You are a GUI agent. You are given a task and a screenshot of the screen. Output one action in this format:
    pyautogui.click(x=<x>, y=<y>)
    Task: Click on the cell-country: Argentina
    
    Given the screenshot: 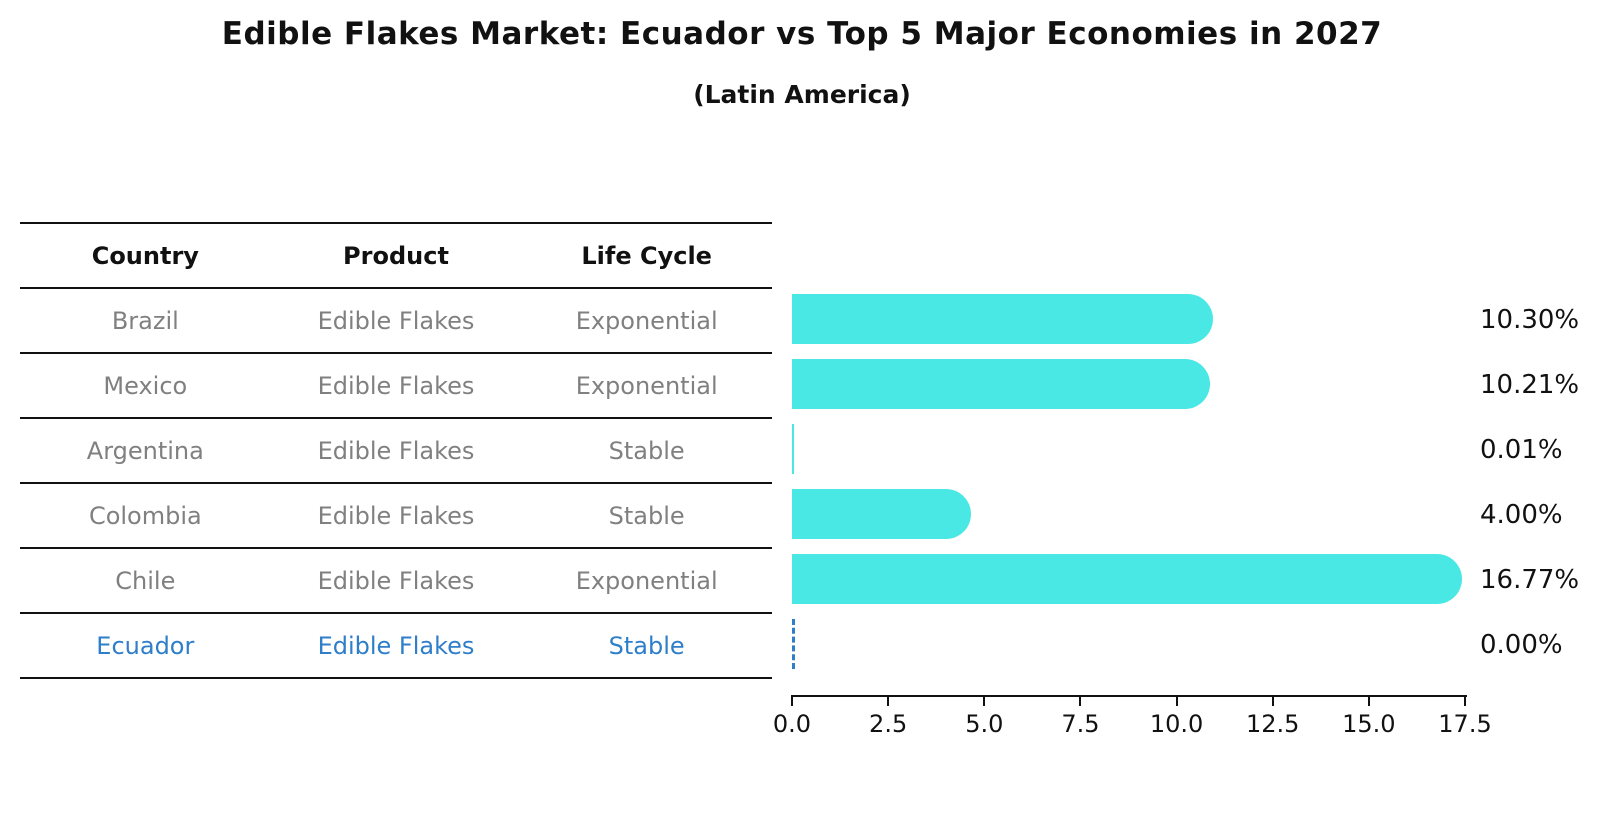 What is the action you would take?
    pyautogui.click(x=145, y=450)
    